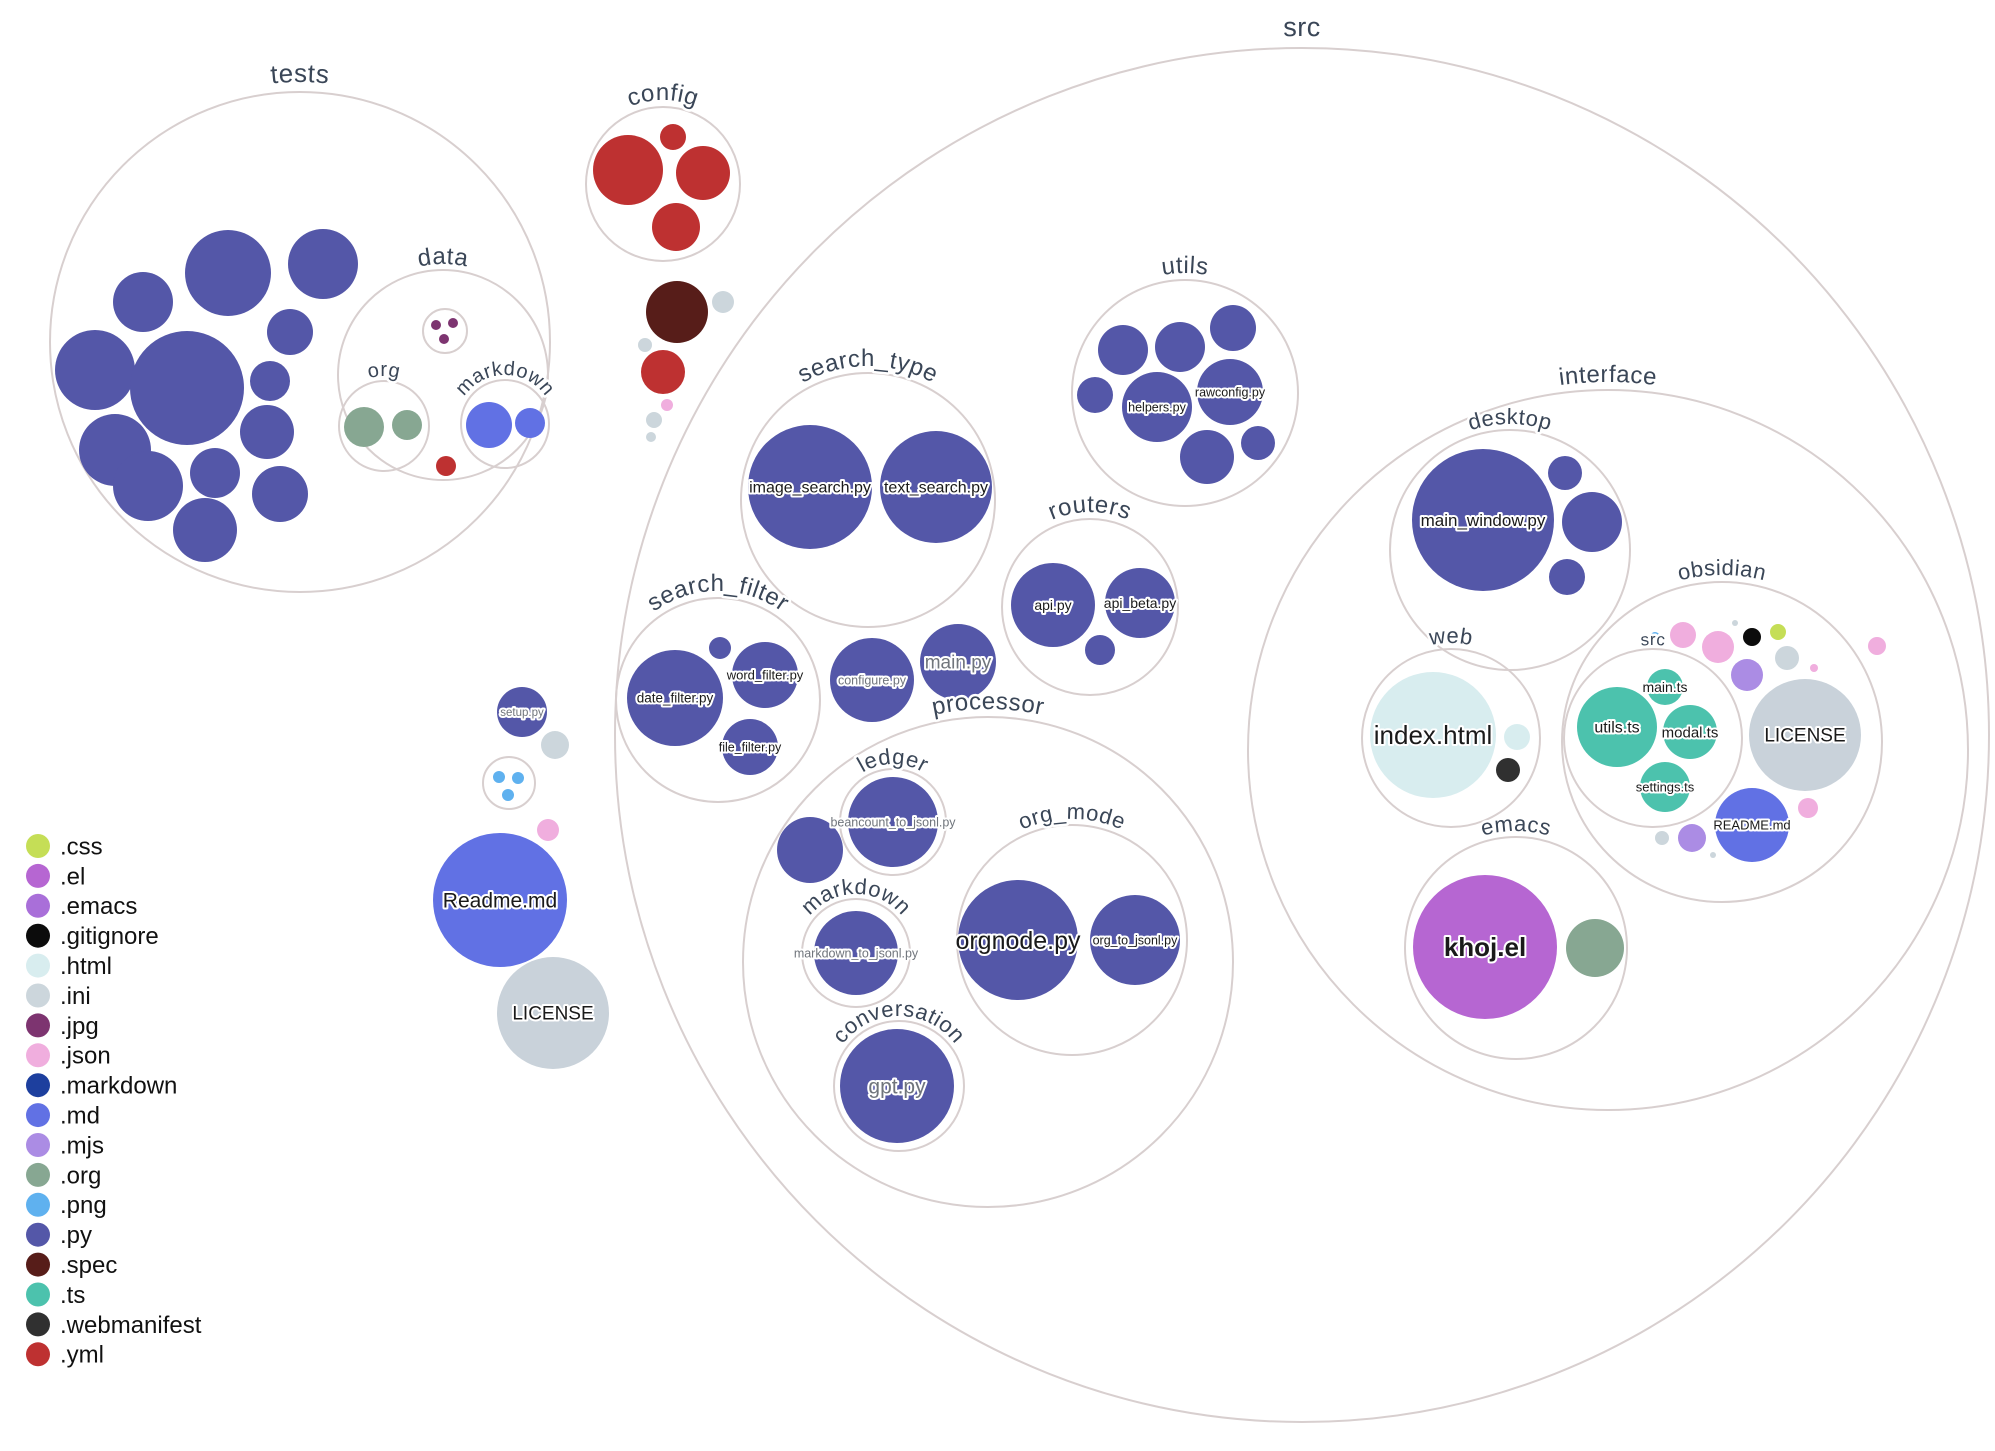 The image size is (1995, 1451). What do you see at coordinates (675, 698) in the screenshot?
I see `file-date-filter-py-circle` at bounding box center [675, 698].